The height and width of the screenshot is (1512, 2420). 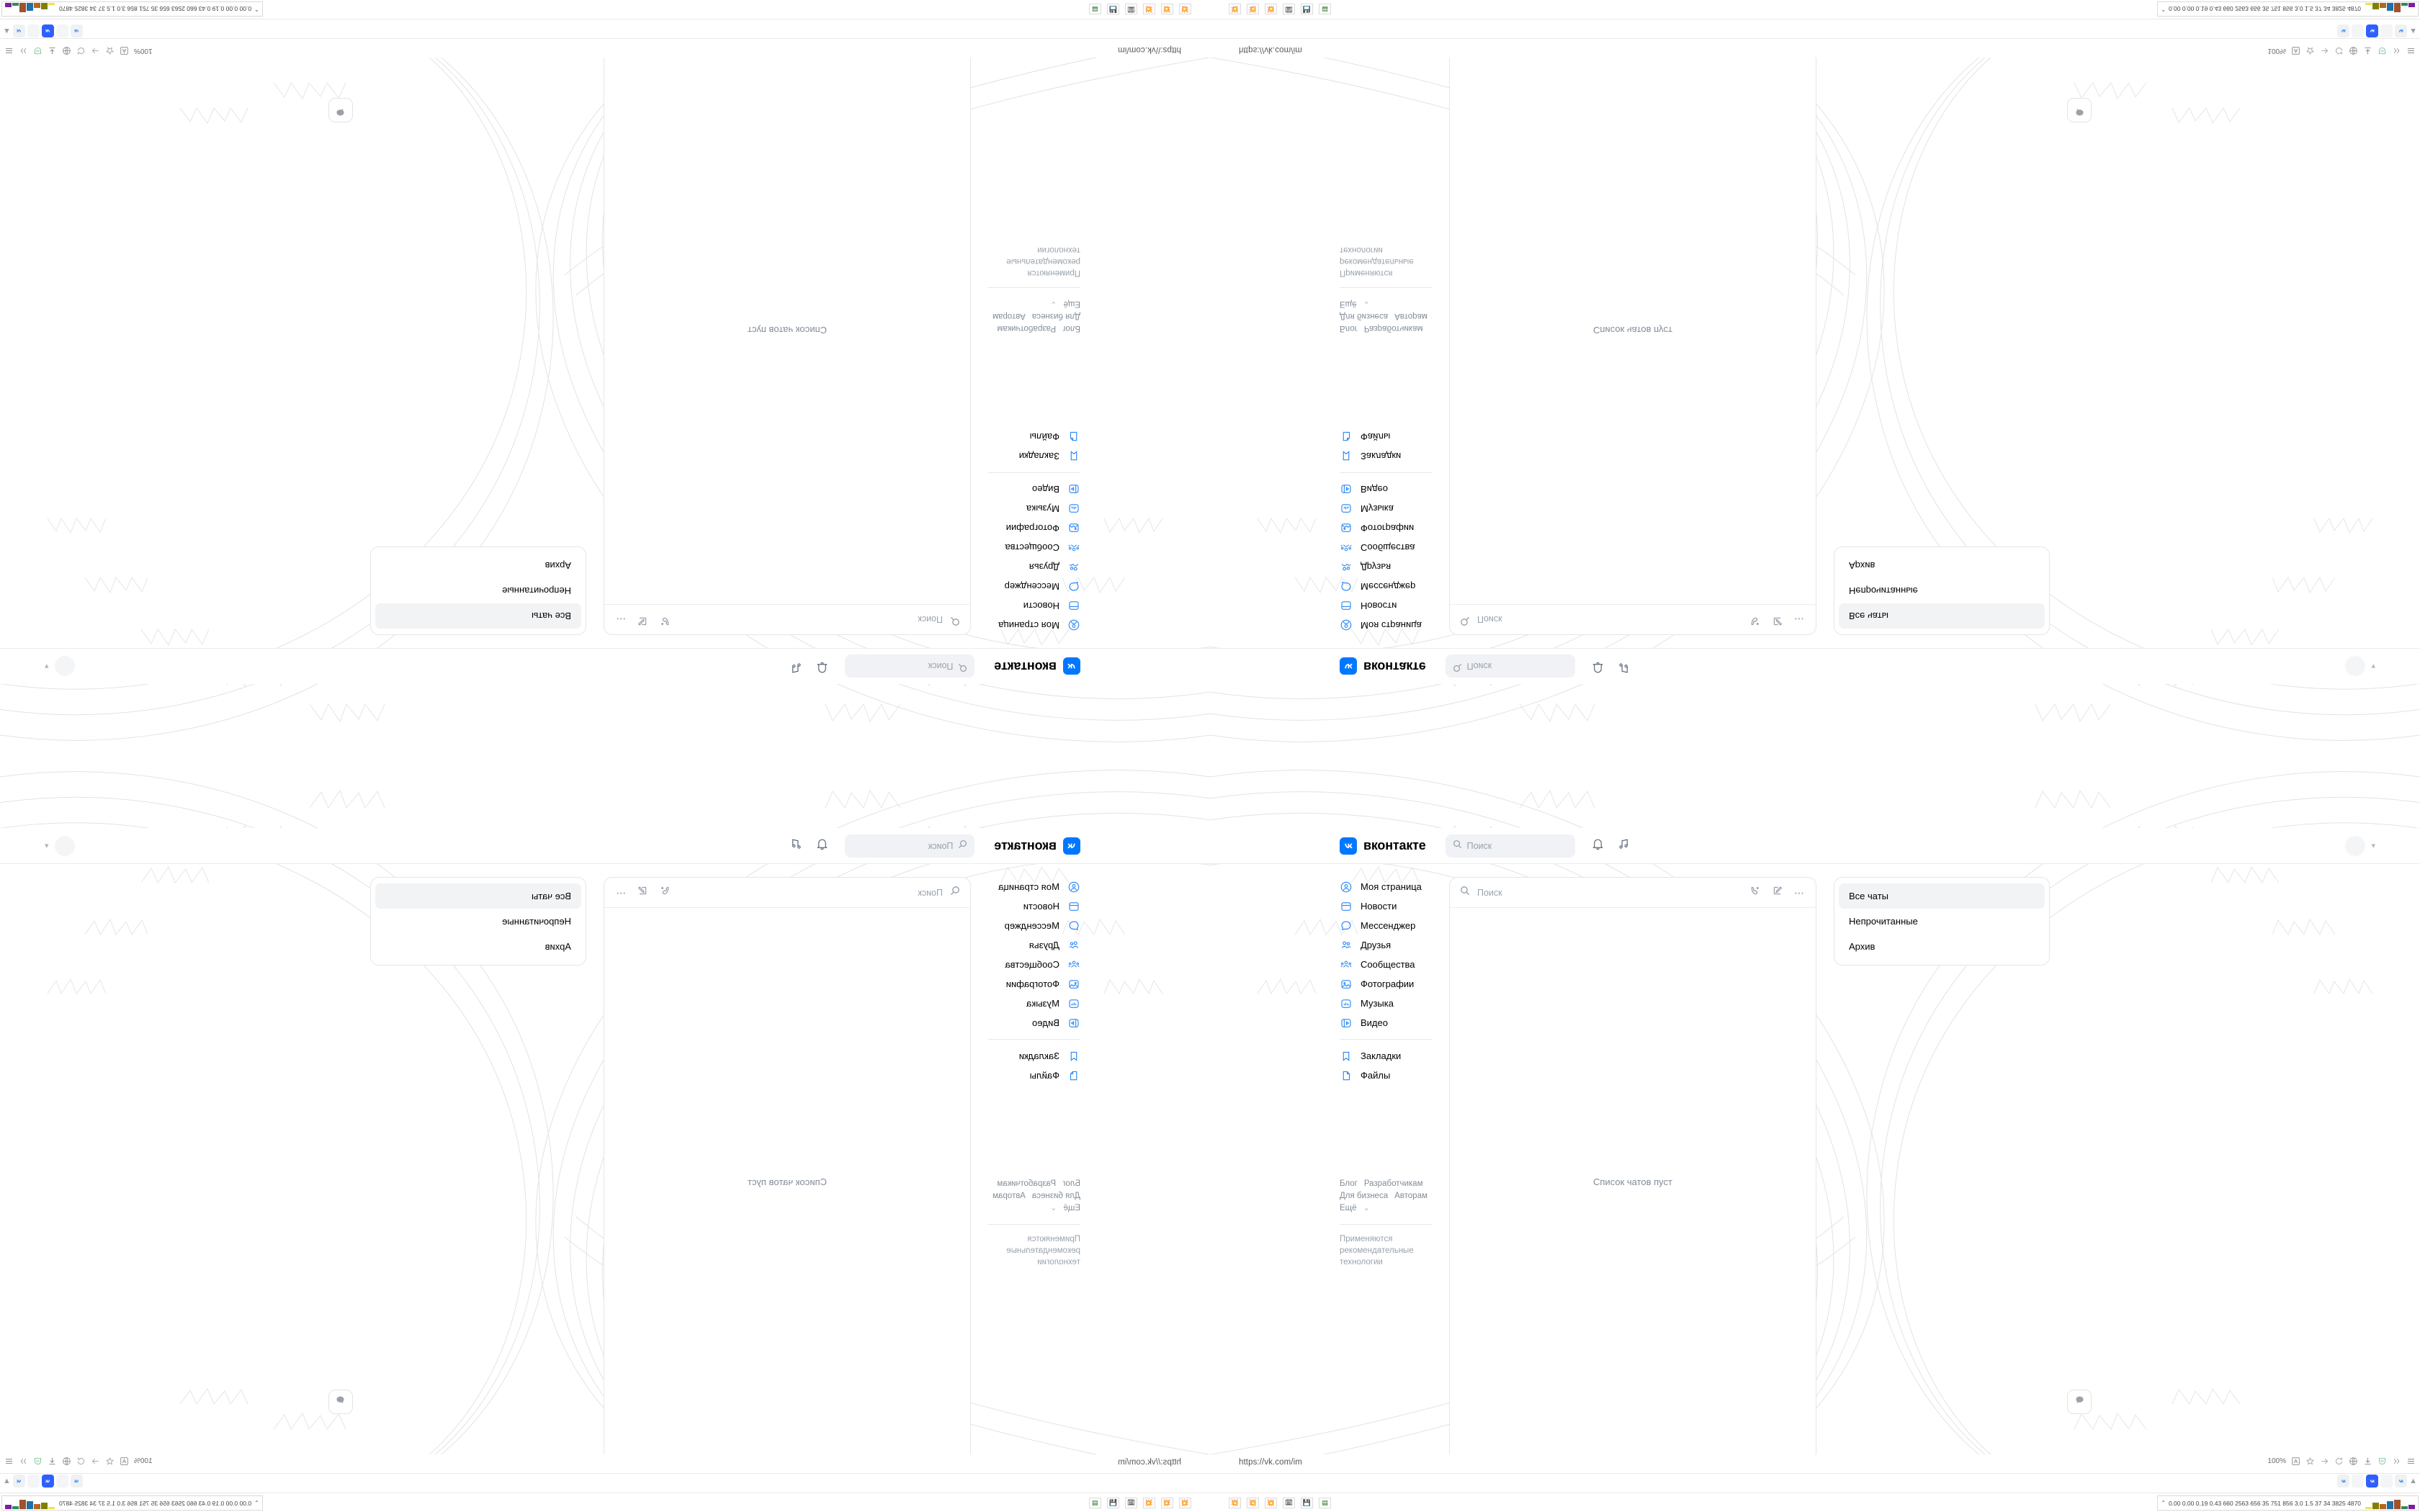 What do you see at coordinates (822, 666) in the screenshot?
I see `bell-icon` at bounding box center [822, 666].